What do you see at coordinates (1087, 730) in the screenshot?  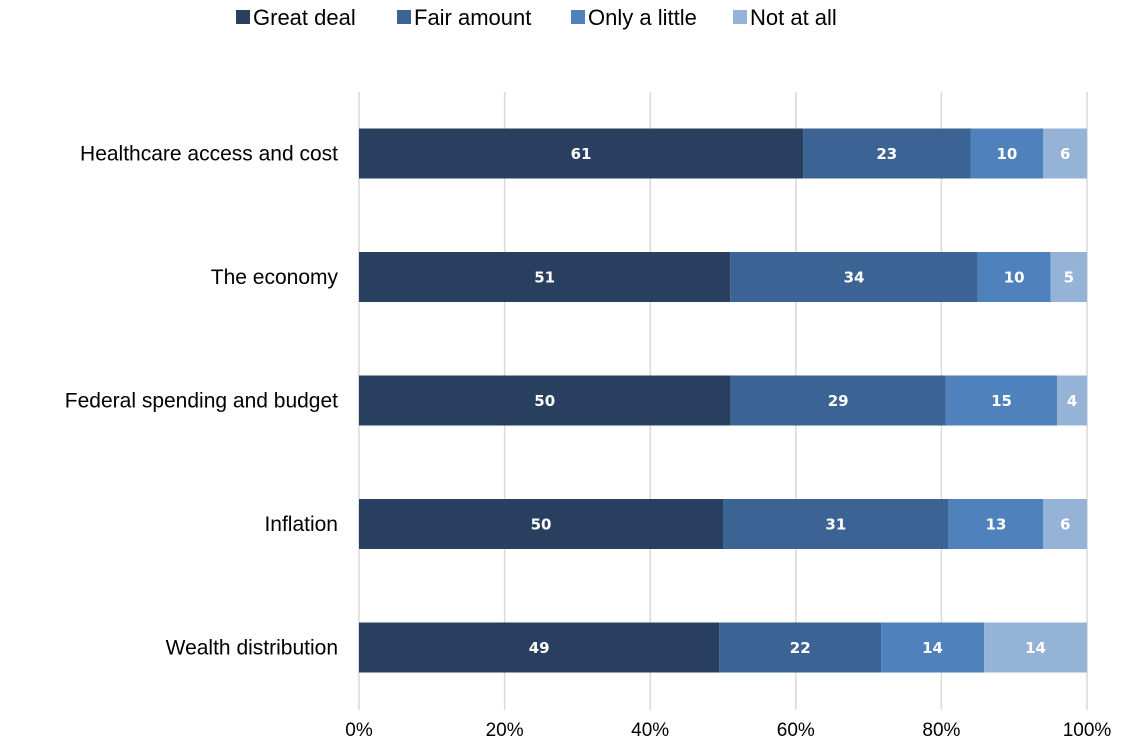 I see `x-tick-label: 100%` at bounding box center [1087, 730].